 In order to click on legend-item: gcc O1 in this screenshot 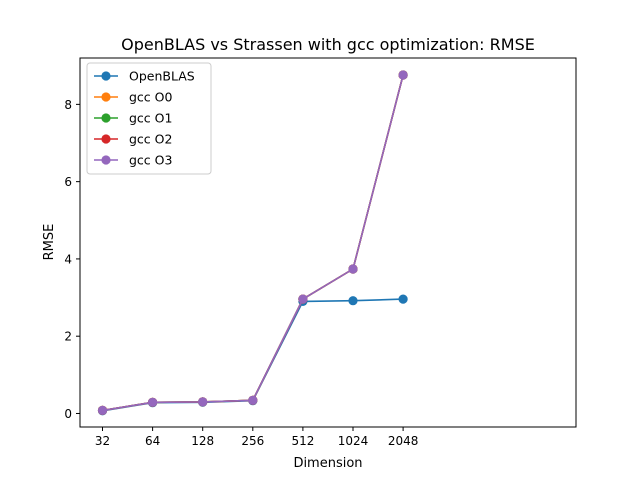, I will do `click(133, 118)`.